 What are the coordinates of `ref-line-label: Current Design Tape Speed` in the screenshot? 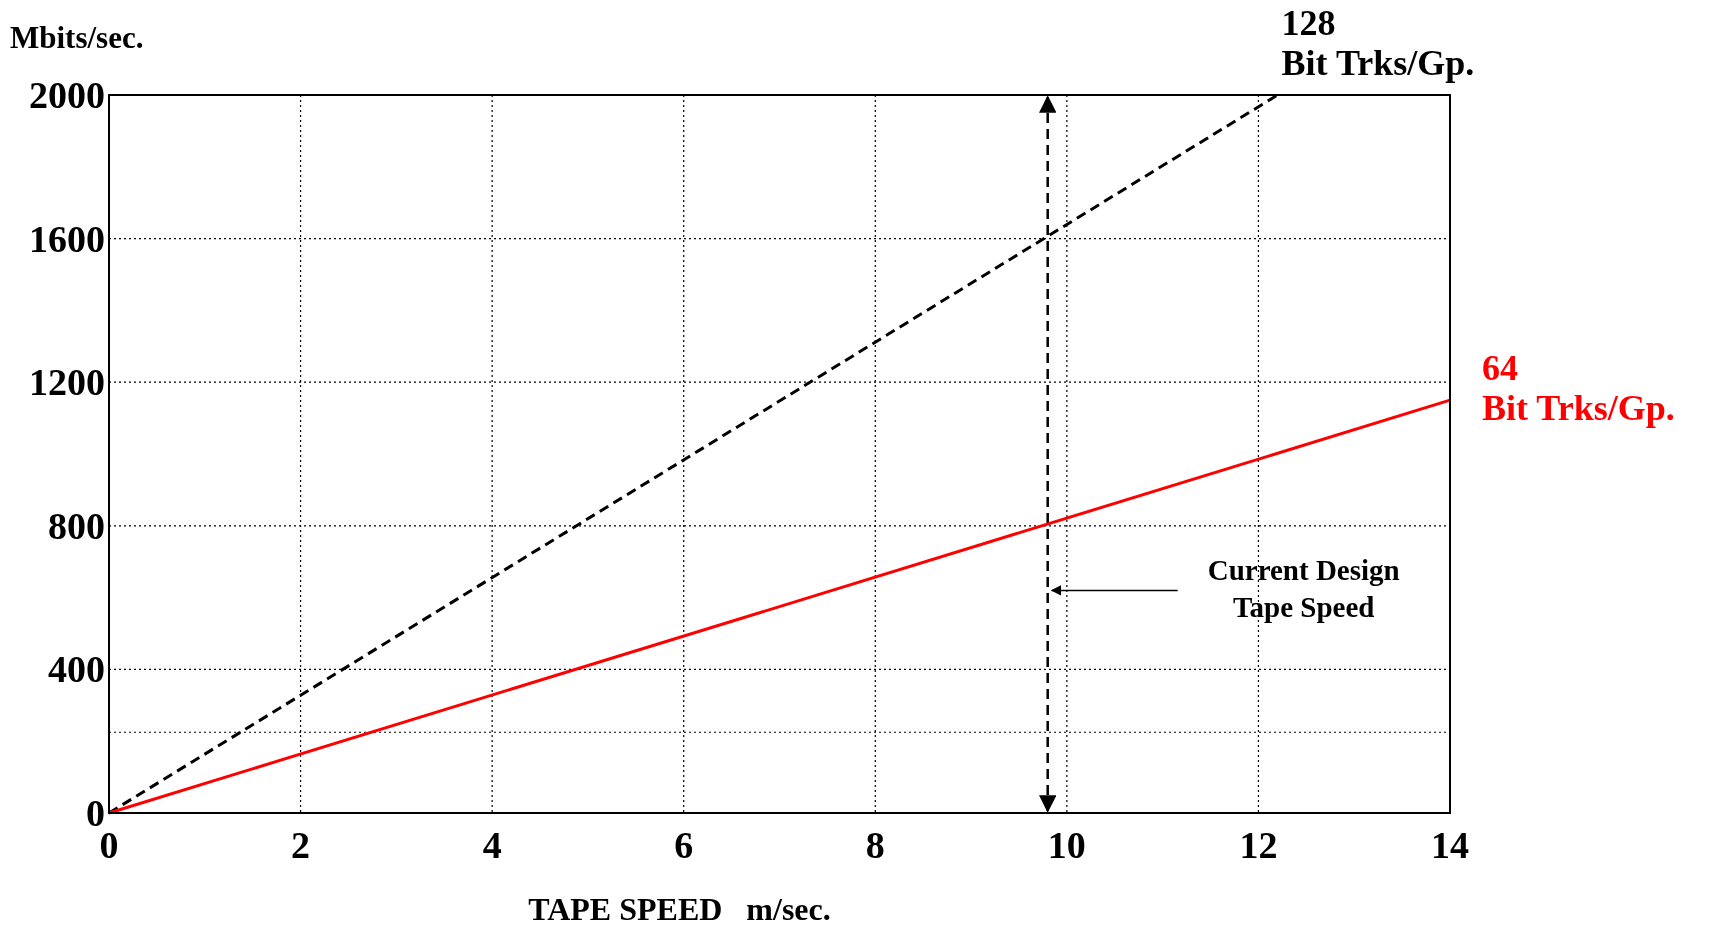 It's located at (1303, 589).